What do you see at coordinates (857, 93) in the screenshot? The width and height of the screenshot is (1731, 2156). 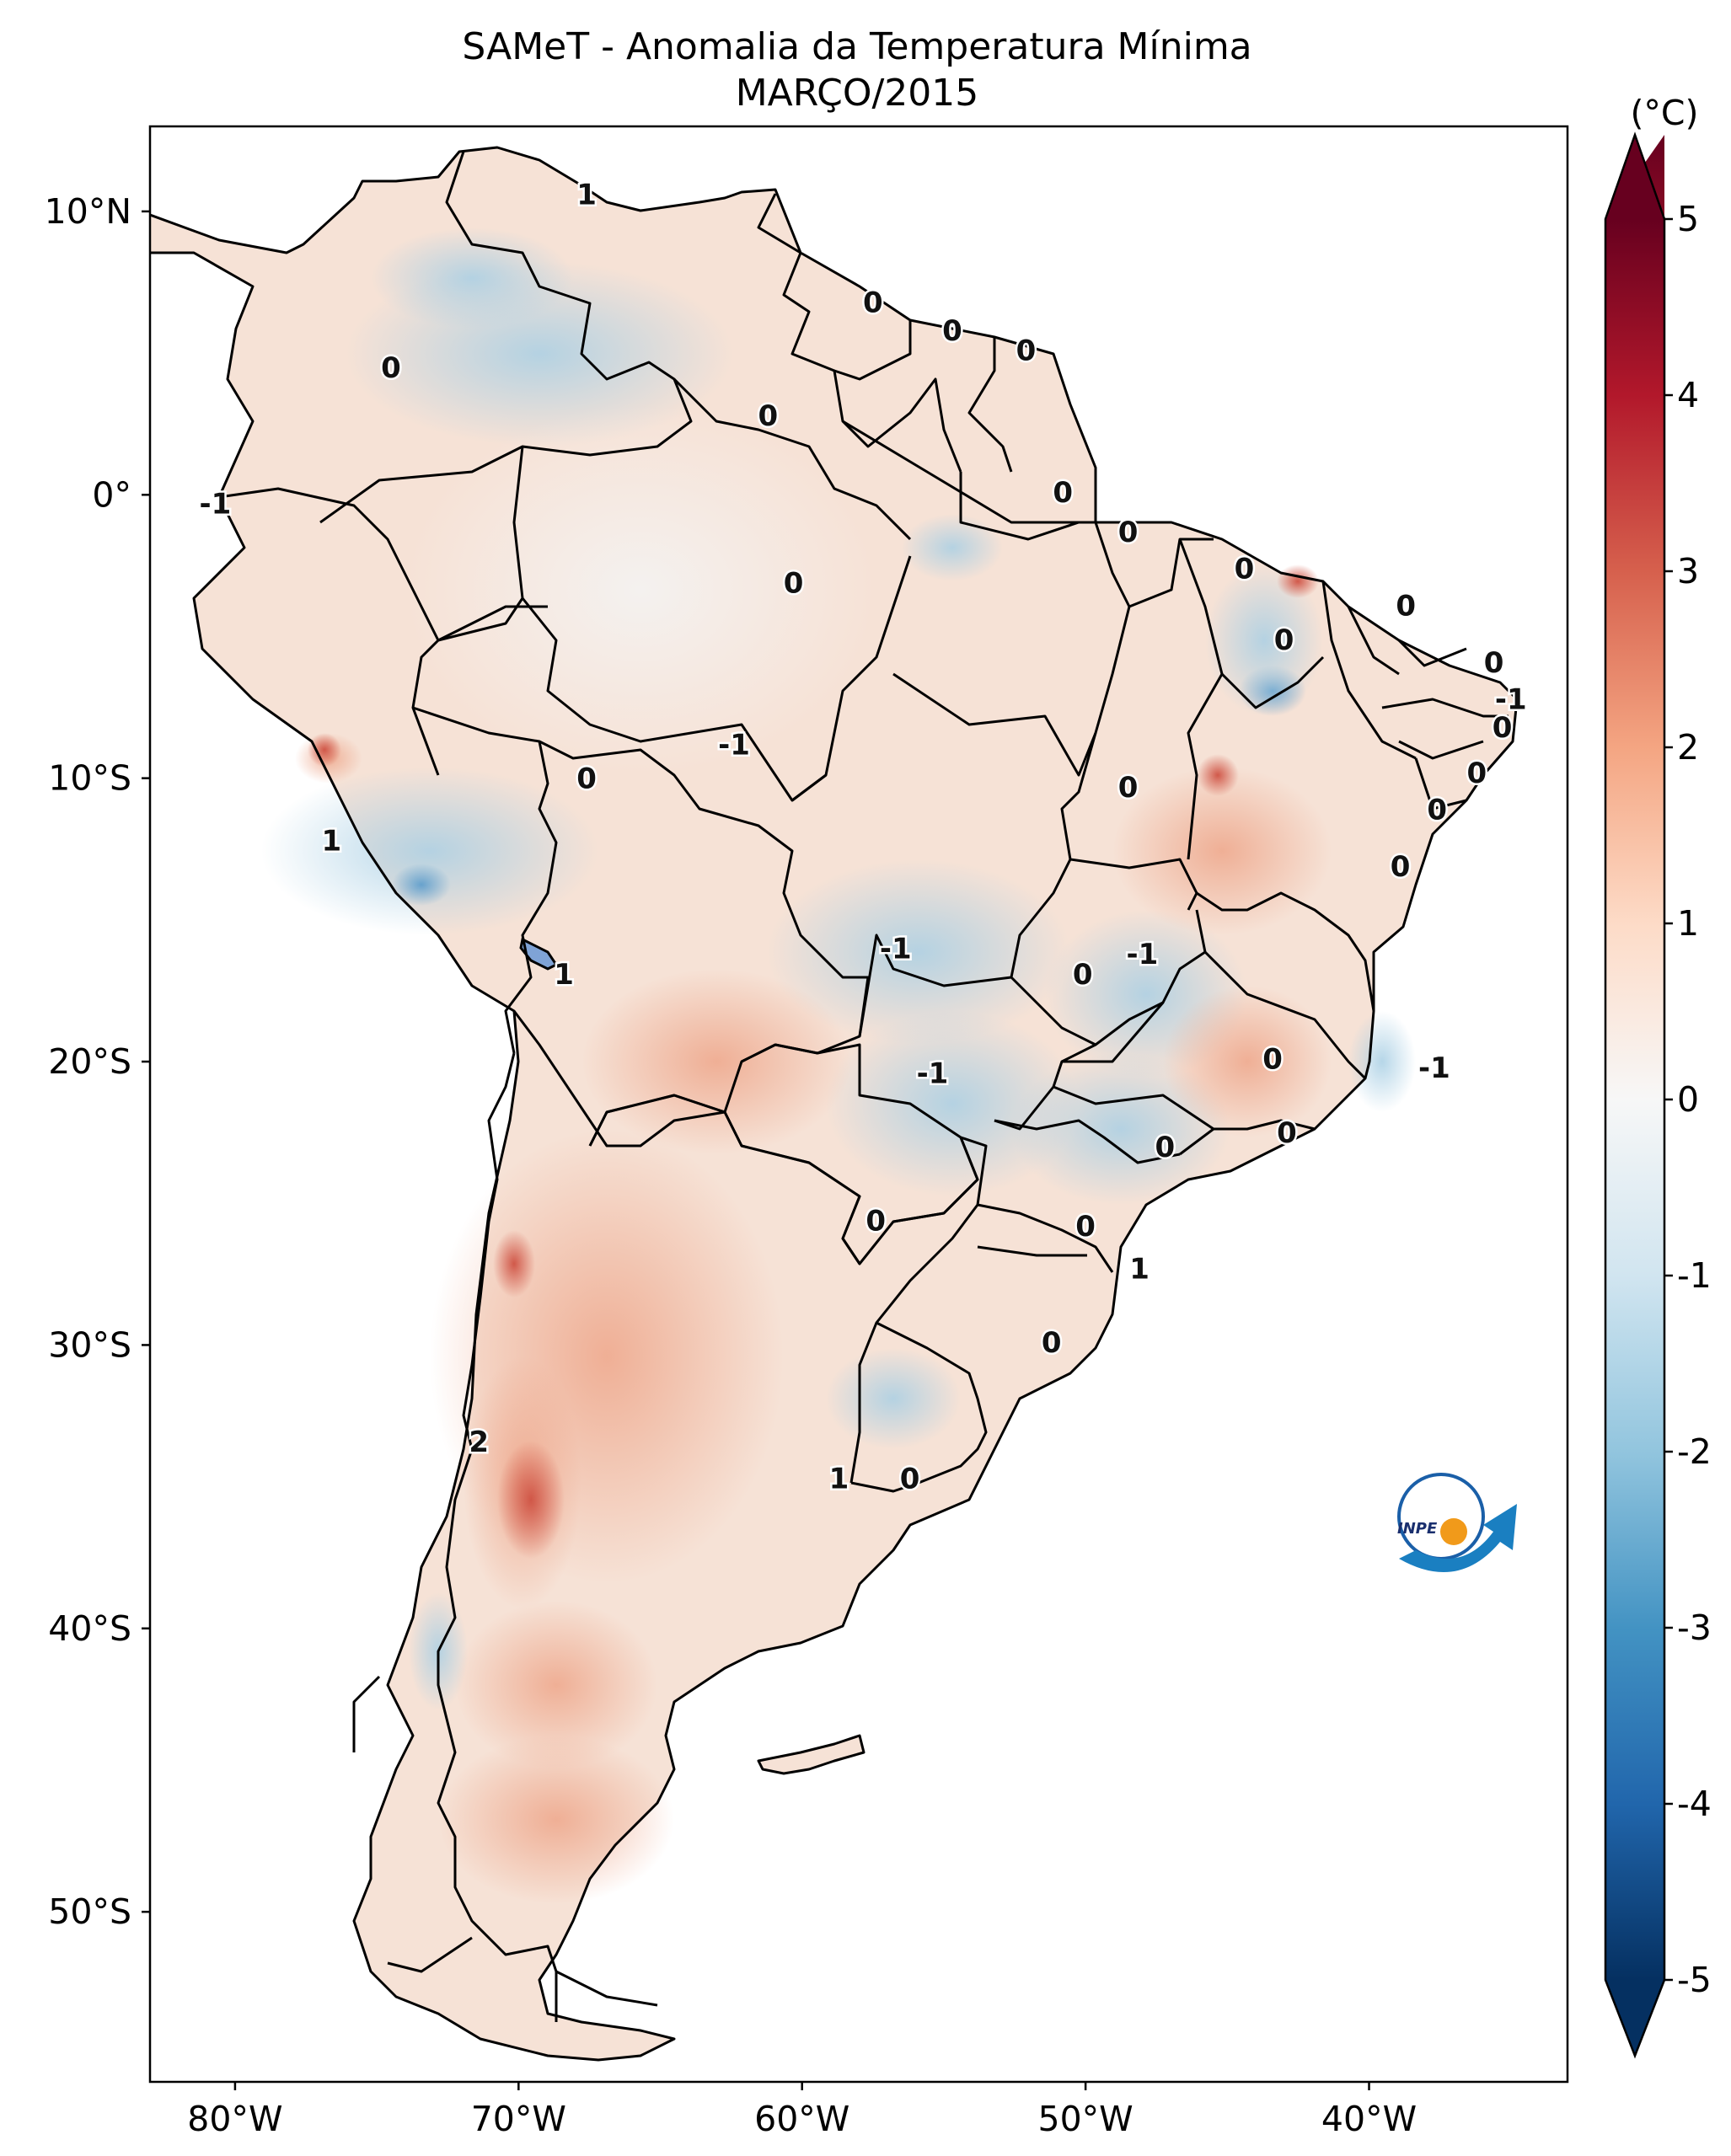 I see `map-subtitle: MARÇO/2015` at bounding box center [857, 93].